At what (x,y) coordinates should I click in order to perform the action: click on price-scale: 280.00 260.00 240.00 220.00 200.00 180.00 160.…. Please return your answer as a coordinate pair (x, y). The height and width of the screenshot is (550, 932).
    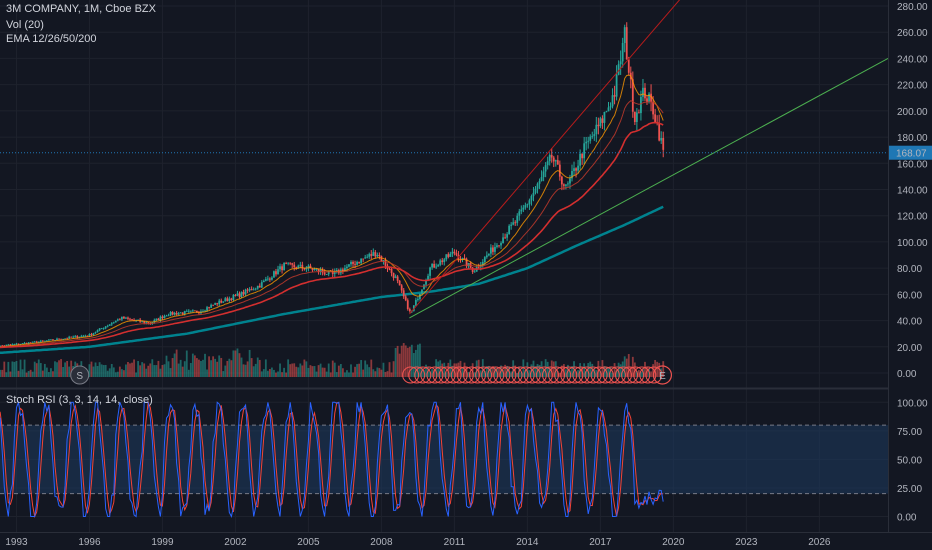
    Looking at the image, I should click on (912, 191).